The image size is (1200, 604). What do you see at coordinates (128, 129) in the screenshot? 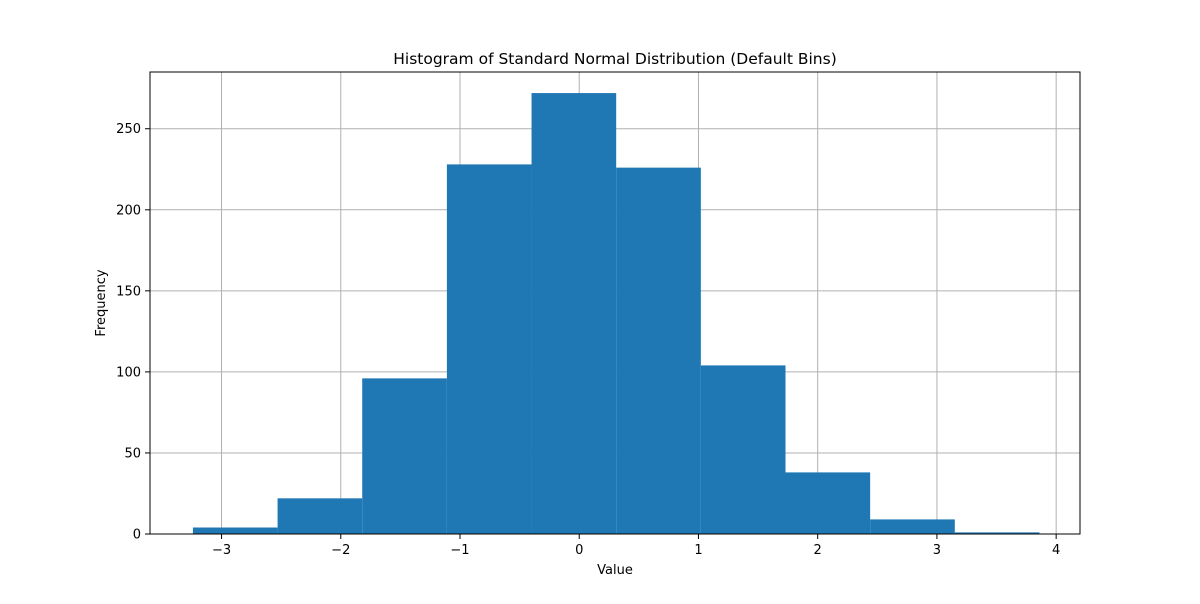
I see `y-tick-label: 250` at bounding box center [128, 129].